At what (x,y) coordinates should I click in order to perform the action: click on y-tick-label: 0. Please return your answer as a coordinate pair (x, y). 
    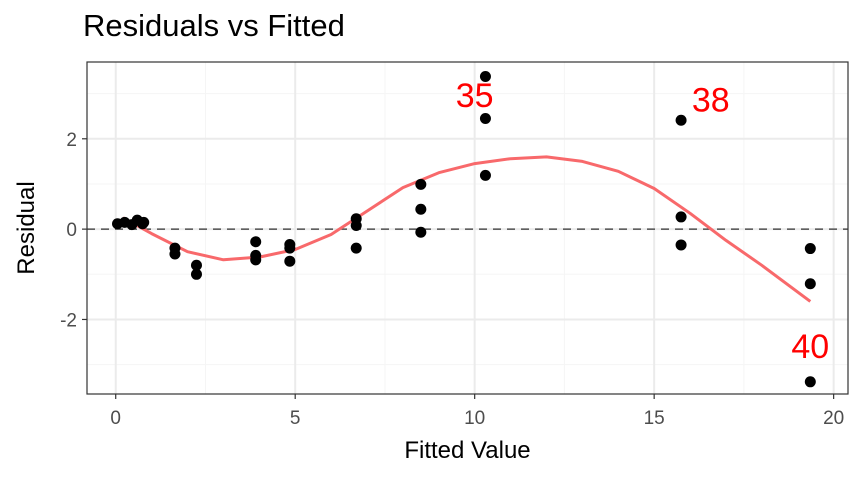
    Looking at the image, I should click on (71, 230).